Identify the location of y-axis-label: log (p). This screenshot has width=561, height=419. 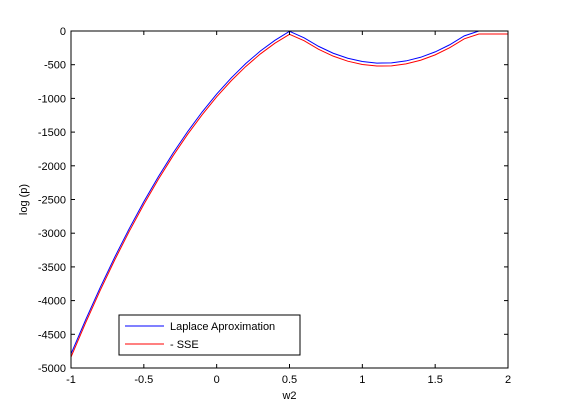
(24, 199).